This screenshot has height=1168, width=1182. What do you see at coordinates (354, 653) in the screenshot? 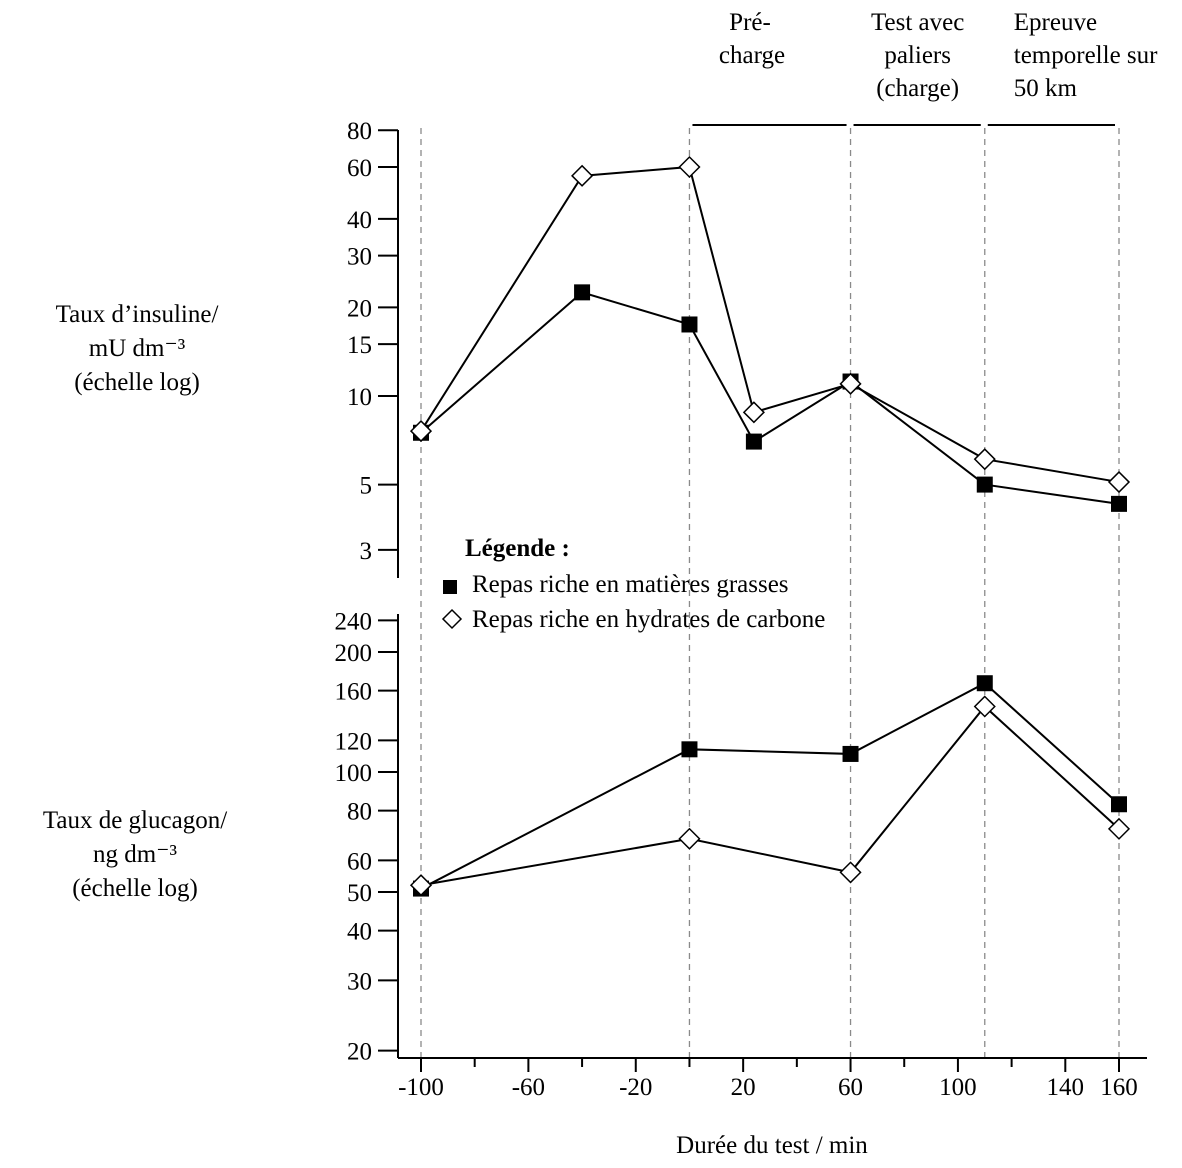
I see `glucagon-y-tick-label-200: 200` at bounding box center [354, 653].